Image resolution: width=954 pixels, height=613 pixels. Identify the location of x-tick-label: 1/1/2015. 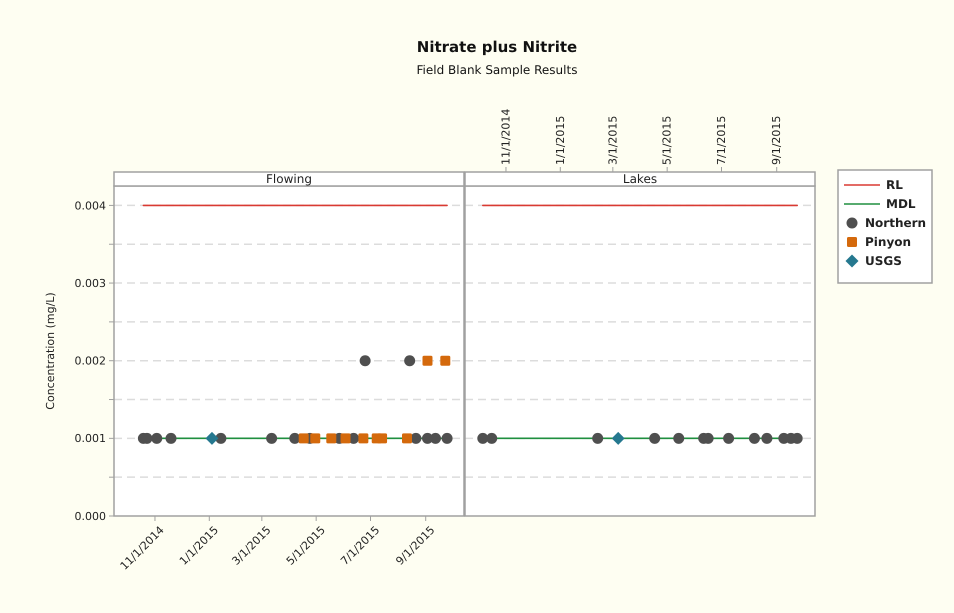
(560, 140).